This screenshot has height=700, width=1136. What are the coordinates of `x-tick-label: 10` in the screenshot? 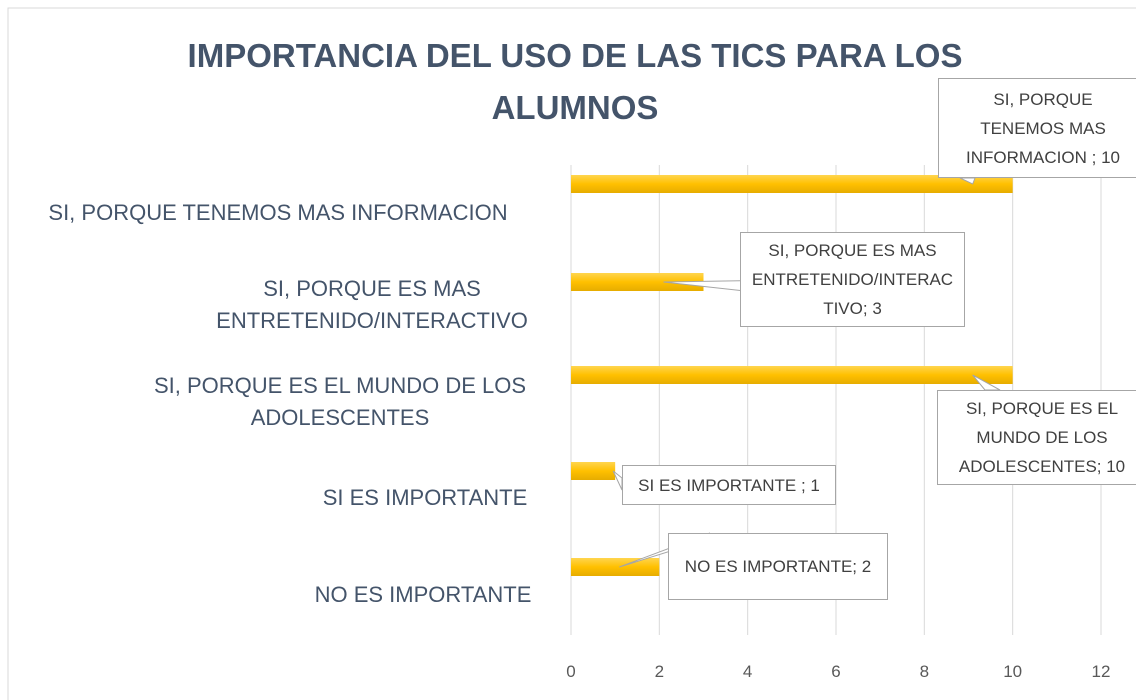 It's located at (1013, 671).